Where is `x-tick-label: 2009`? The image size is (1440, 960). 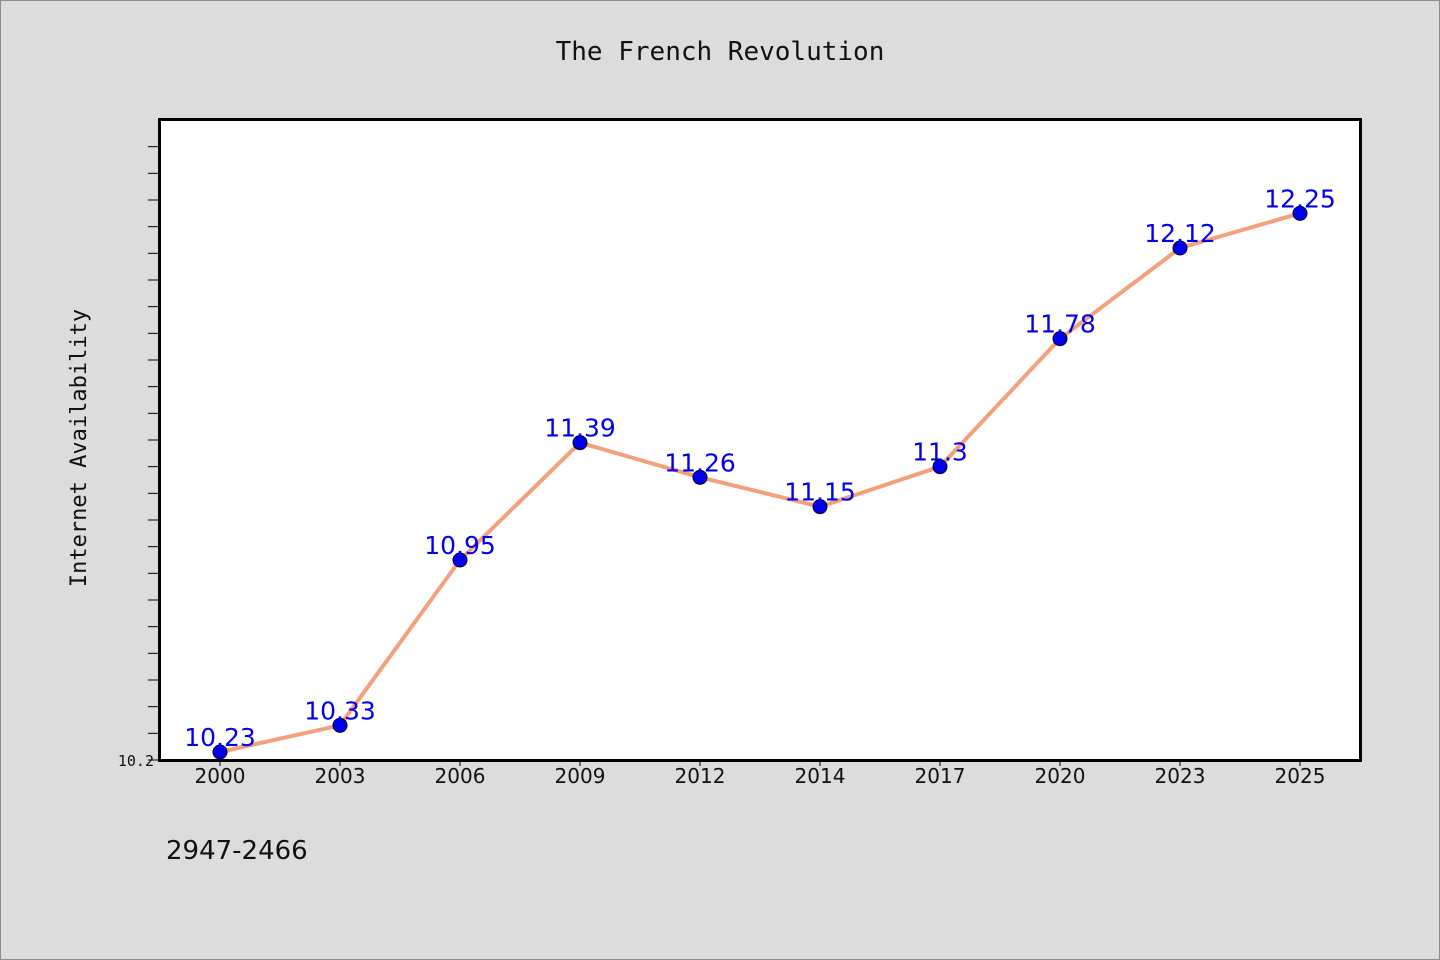
x-tick-label: 2009 is located at coordinates (580, 776).